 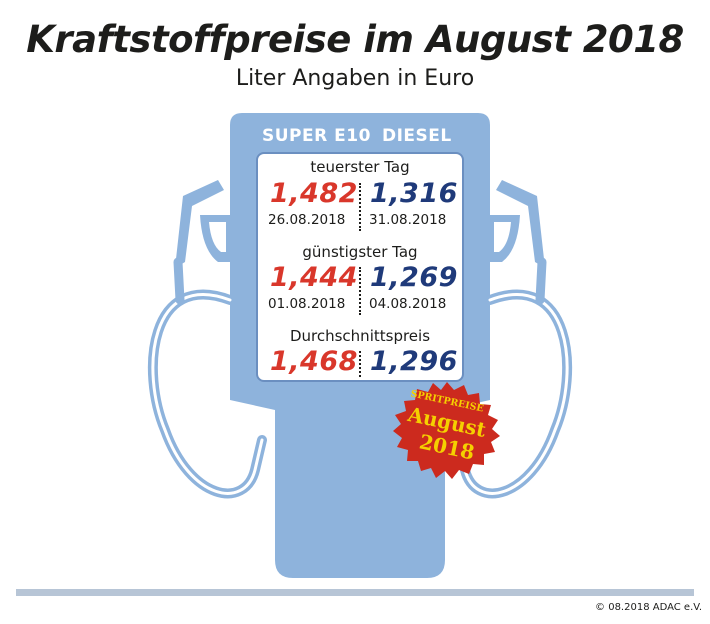 I want to click on column-header-super: SUPER E10, so click(x=316, y=136).